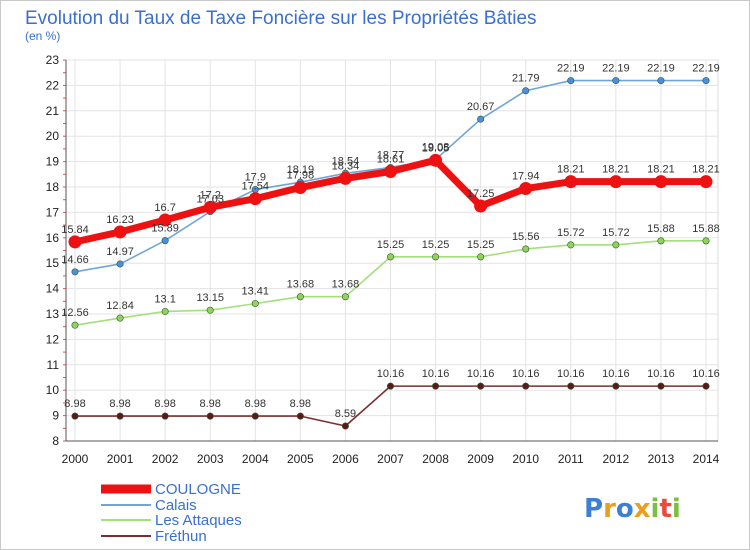 This screenshot has width=750, height=550. I want to click on data-label: 13.68, so click(346, 285).